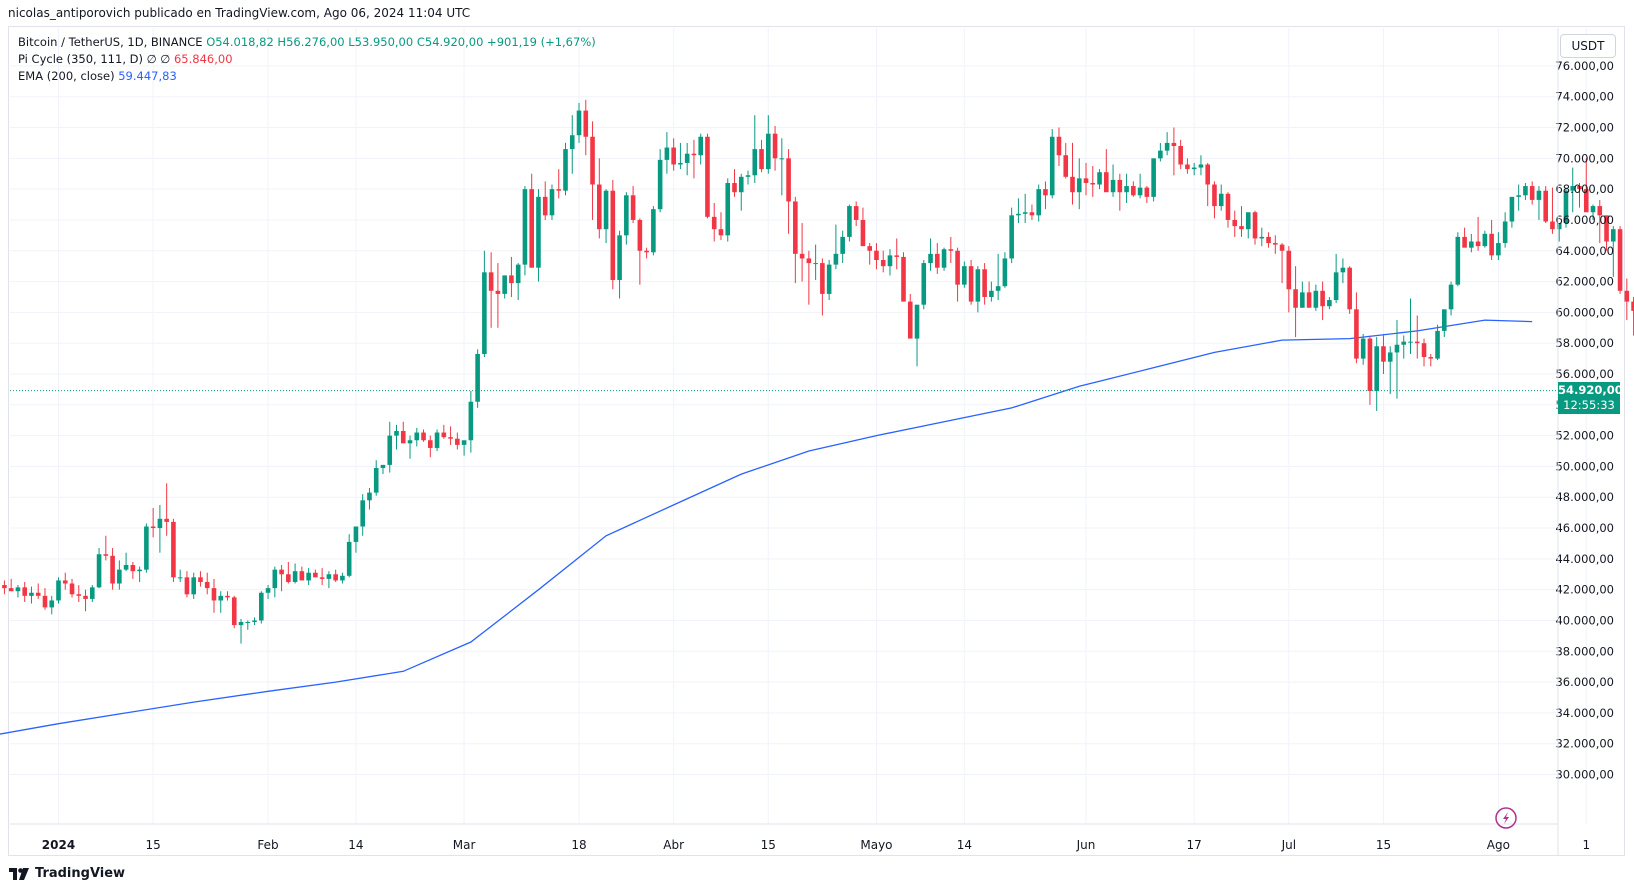 Image resolution: width=1634 pixels, height=891 pixels. Describe the element at coordinates (110, 42) in the screenshot. I see `symbol-name: Bitcoin / TetherUS, 1D, BINANCE` at that location.